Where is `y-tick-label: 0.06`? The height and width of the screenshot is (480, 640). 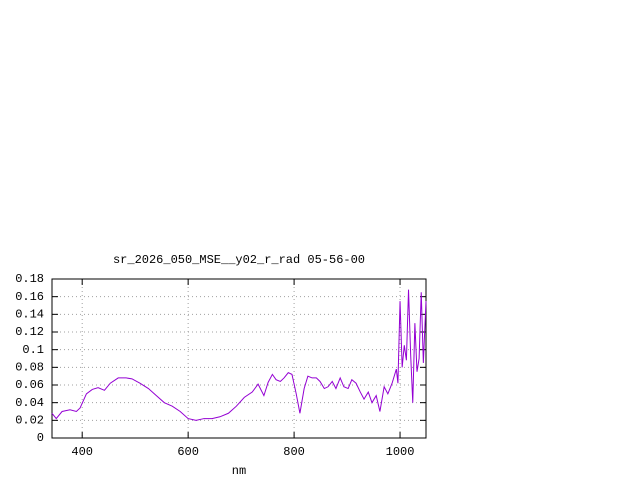
y-tick-label: 0.06 is located at coordinates (29, 385).